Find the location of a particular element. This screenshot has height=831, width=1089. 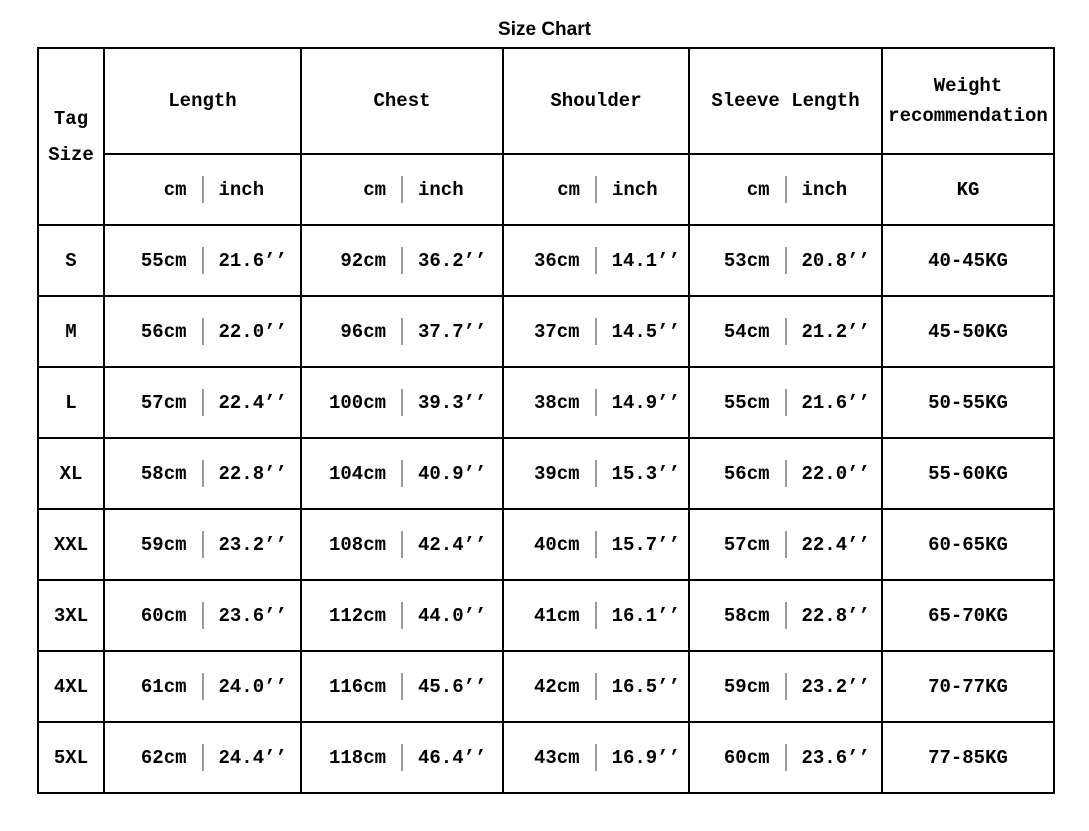

shoulder-cell: 39cm 15.3’’ is located at coordinates (596, 473).